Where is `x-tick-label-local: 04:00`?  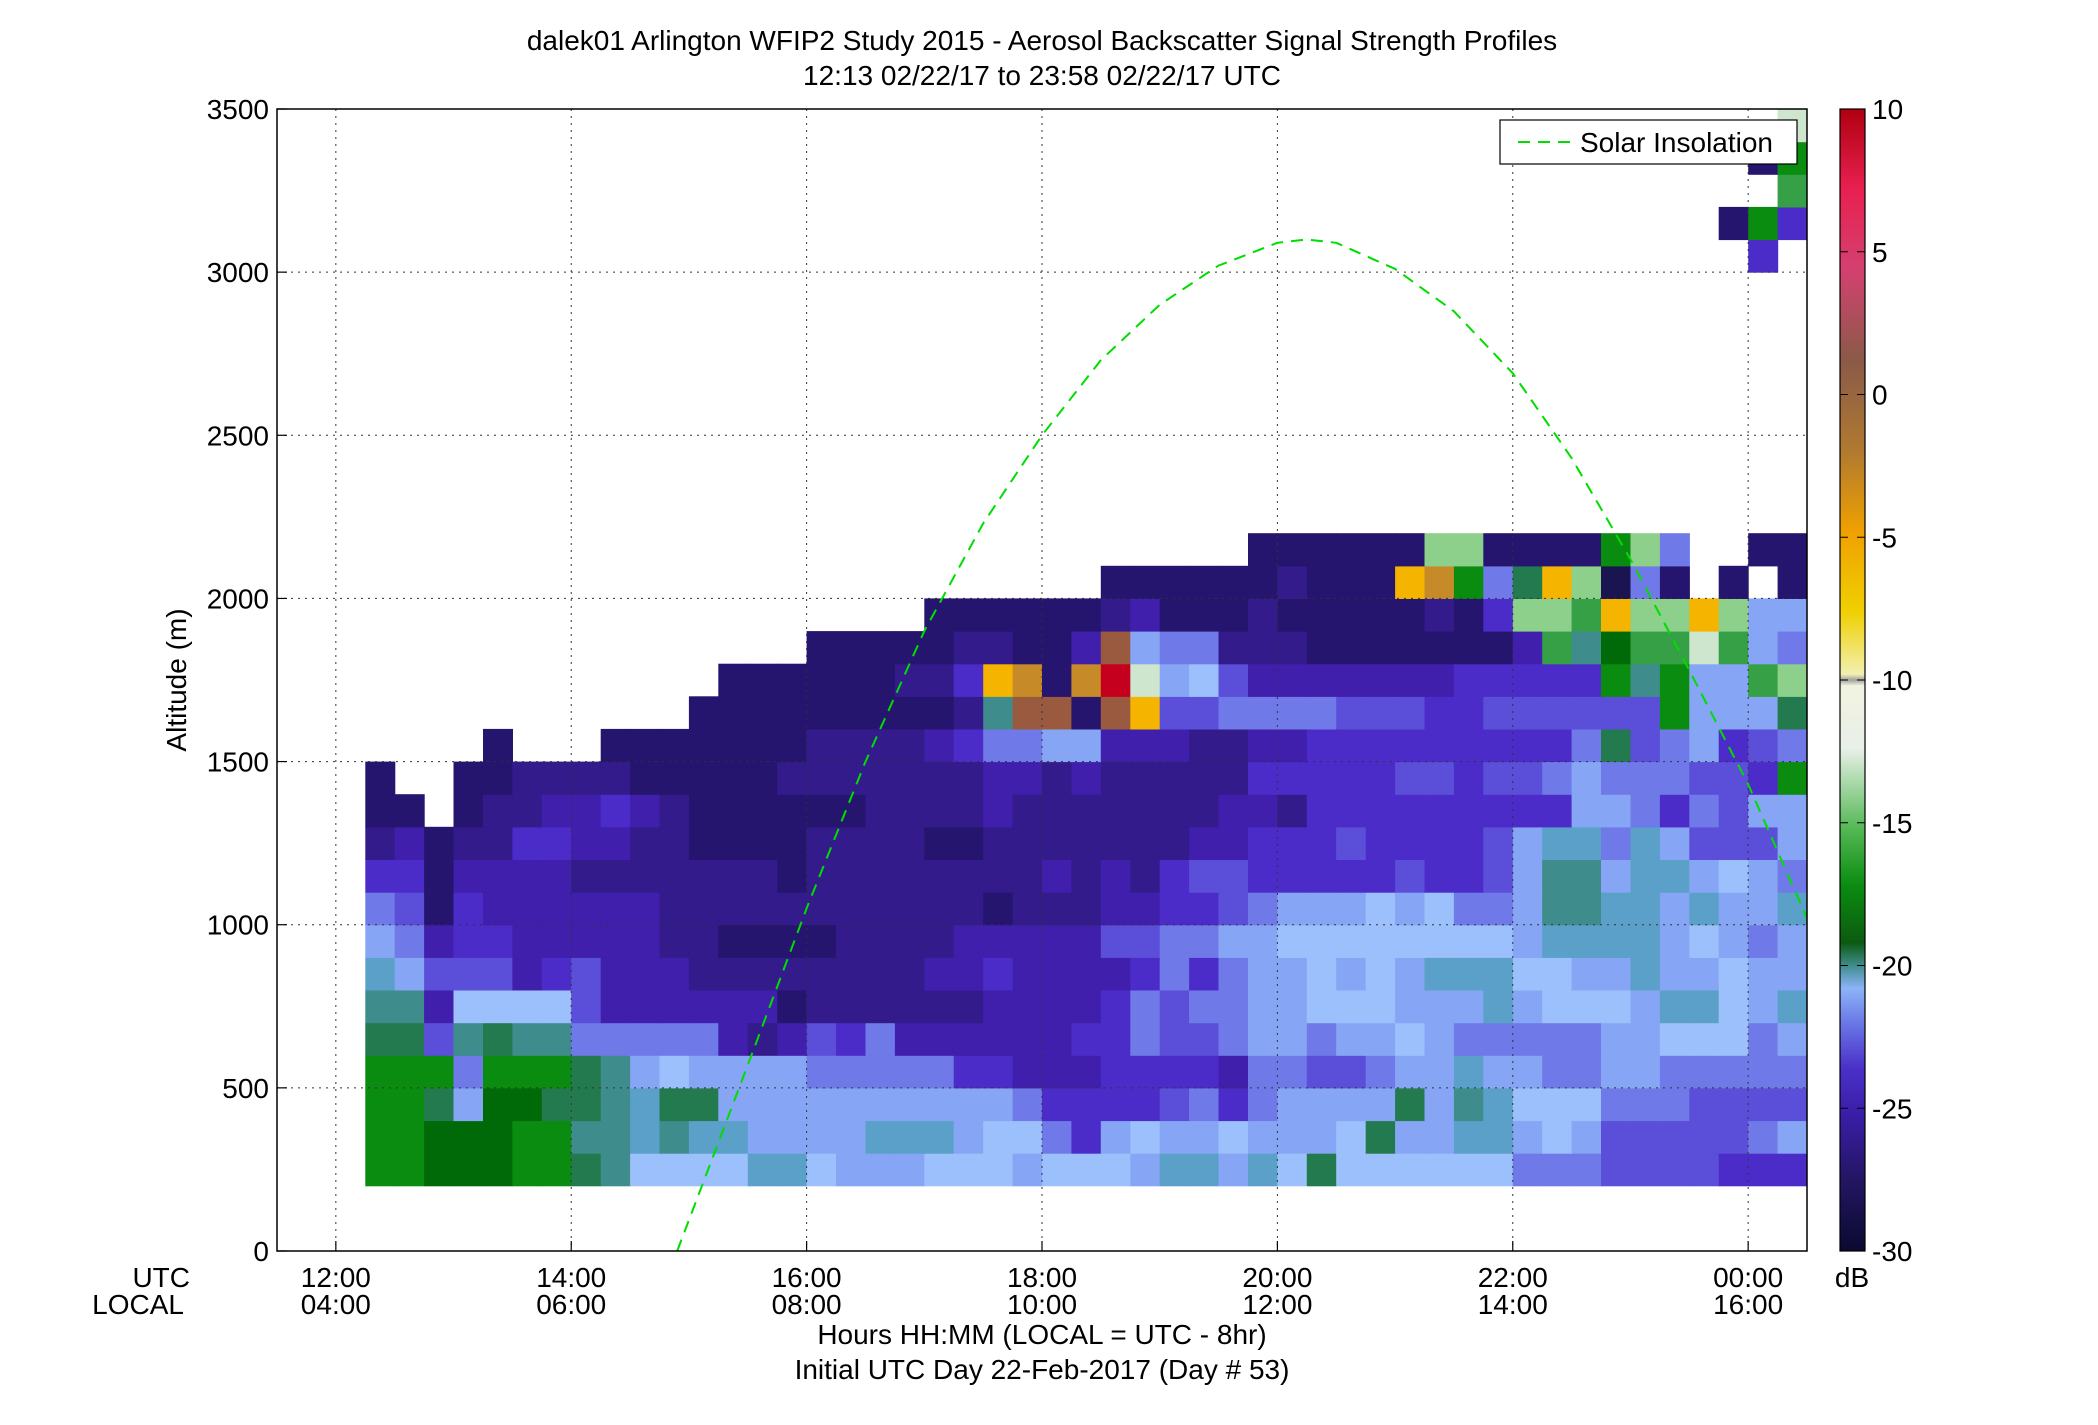 x-tick-label-local: 04:00 is located at coordinates (336, 1304).